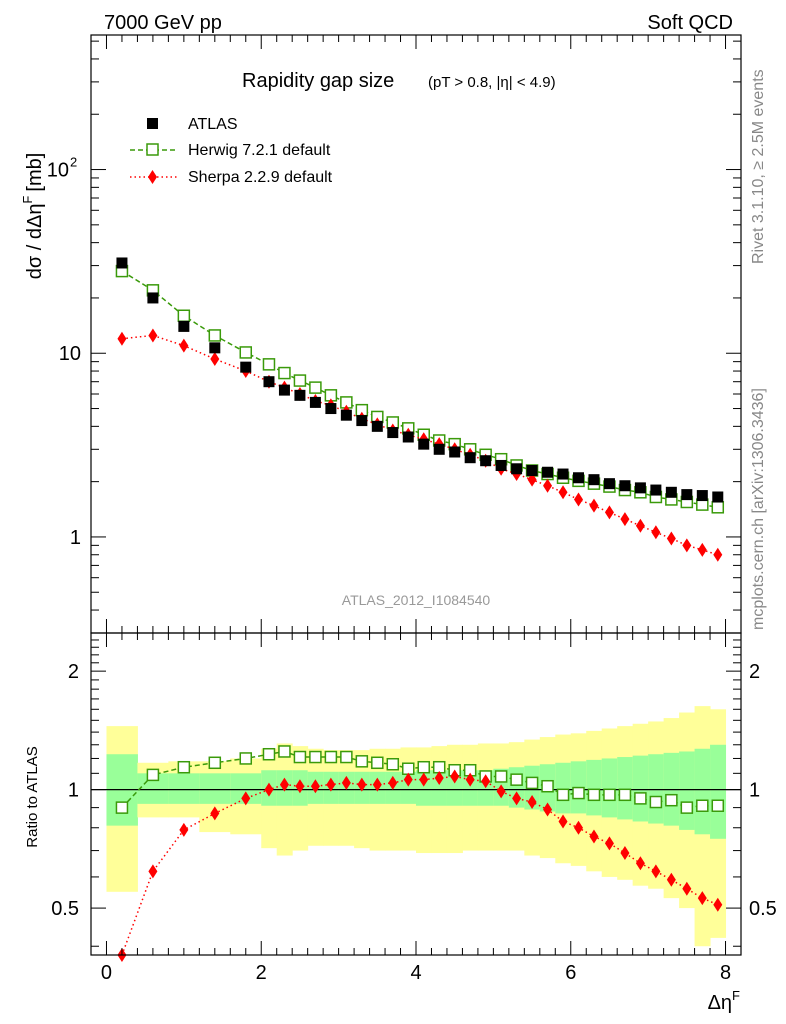  Describe the element at coordinates (27, 200) in the screenshot. I see `main-ylabel-sup: F` at that location.